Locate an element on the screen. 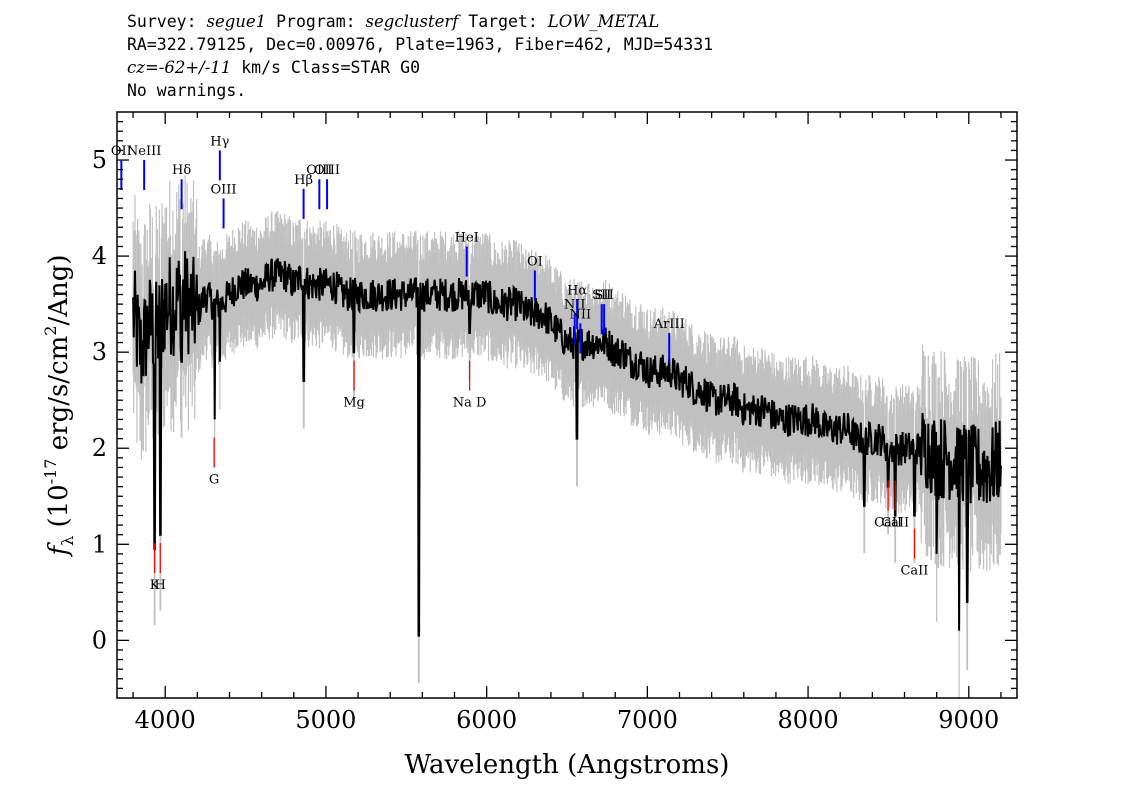 Image resolution: width=1134 pixels, height=810 pixels. y-label-square: 2 is located at coordinates (50, 331).